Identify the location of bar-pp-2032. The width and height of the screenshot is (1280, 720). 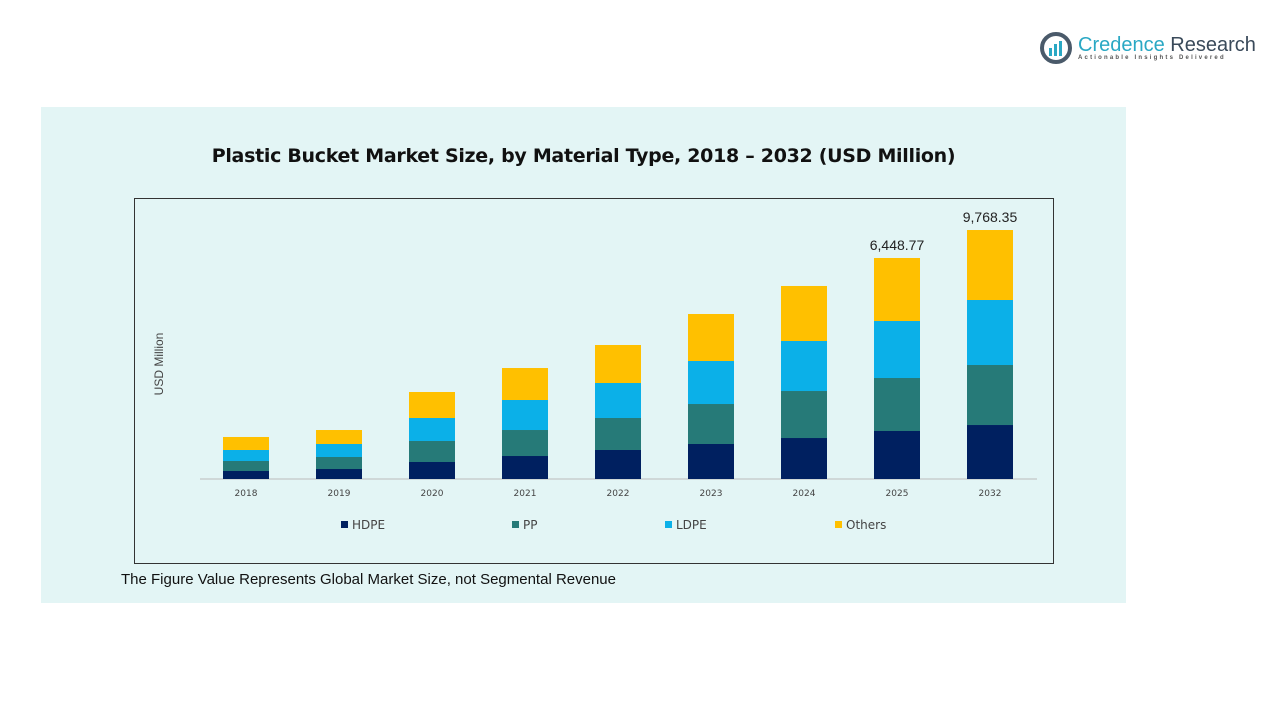
(990, 395).